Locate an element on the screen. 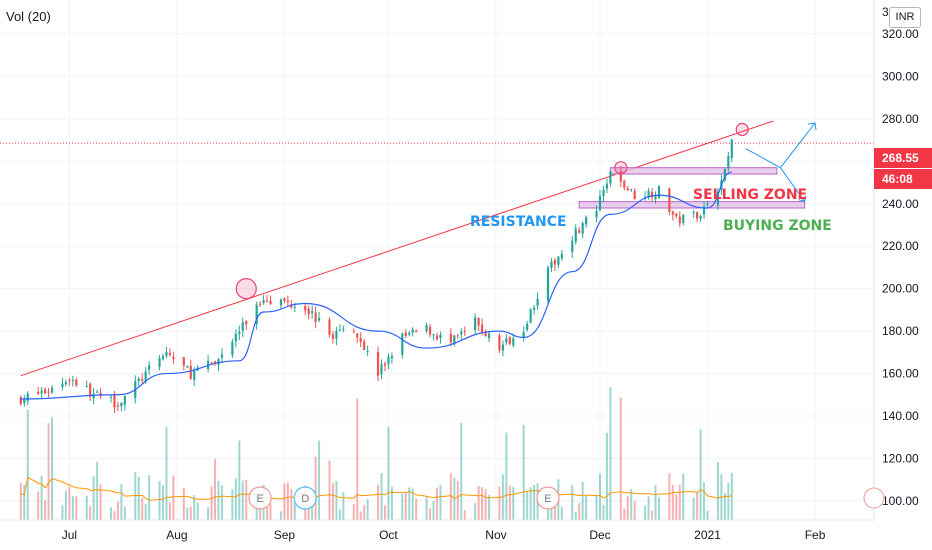 Image resolution: width=932 pixels, height=550 pixels. projection-arrow-down is located at coordinates (792, 184).